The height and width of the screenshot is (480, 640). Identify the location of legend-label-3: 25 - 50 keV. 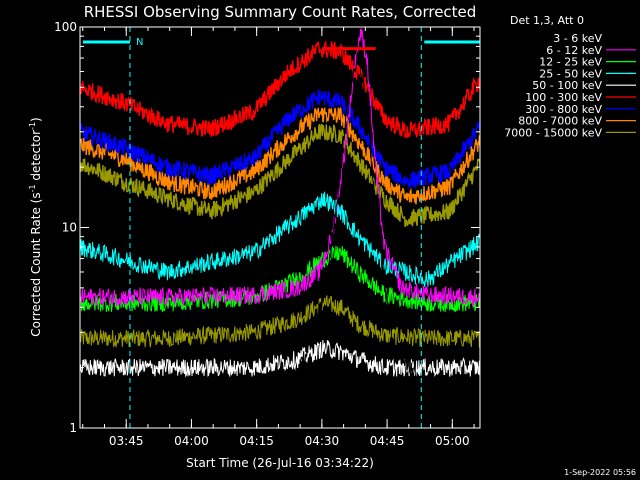
(570, 73).